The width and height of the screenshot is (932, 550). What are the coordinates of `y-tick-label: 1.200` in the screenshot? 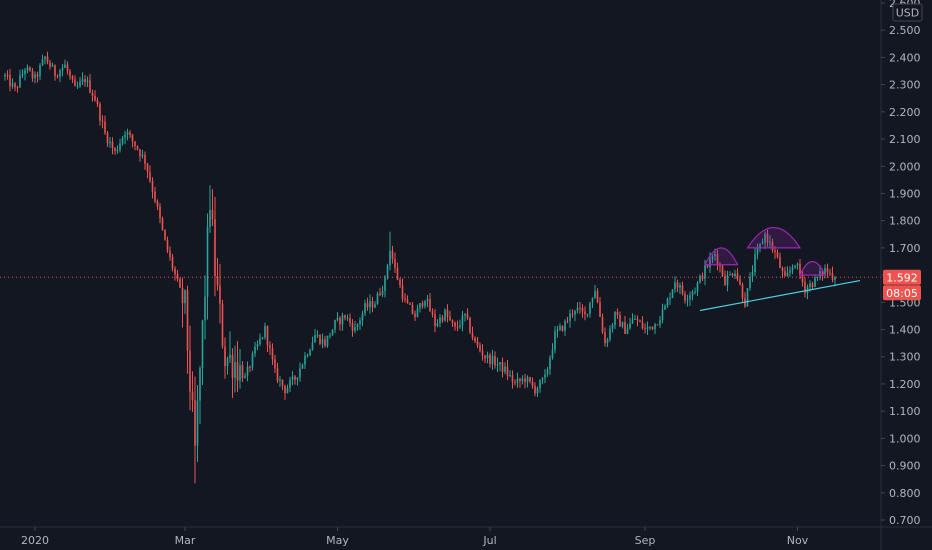 It's located at (905, 384).